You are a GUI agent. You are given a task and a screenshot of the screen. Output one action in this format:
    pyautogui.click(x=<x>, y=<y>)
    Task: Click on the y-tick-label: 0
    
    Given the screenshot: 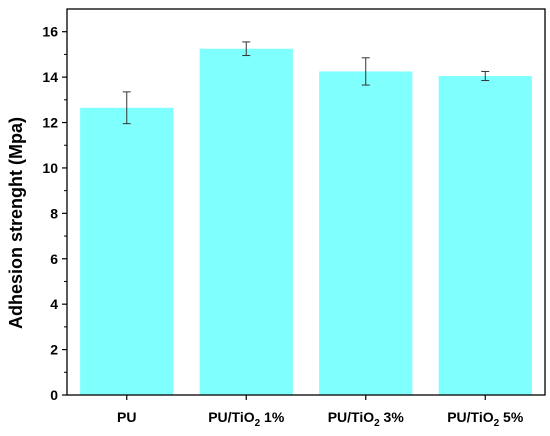 What is the action you would take?
    pyautogui.click(x=54, y=395)
    